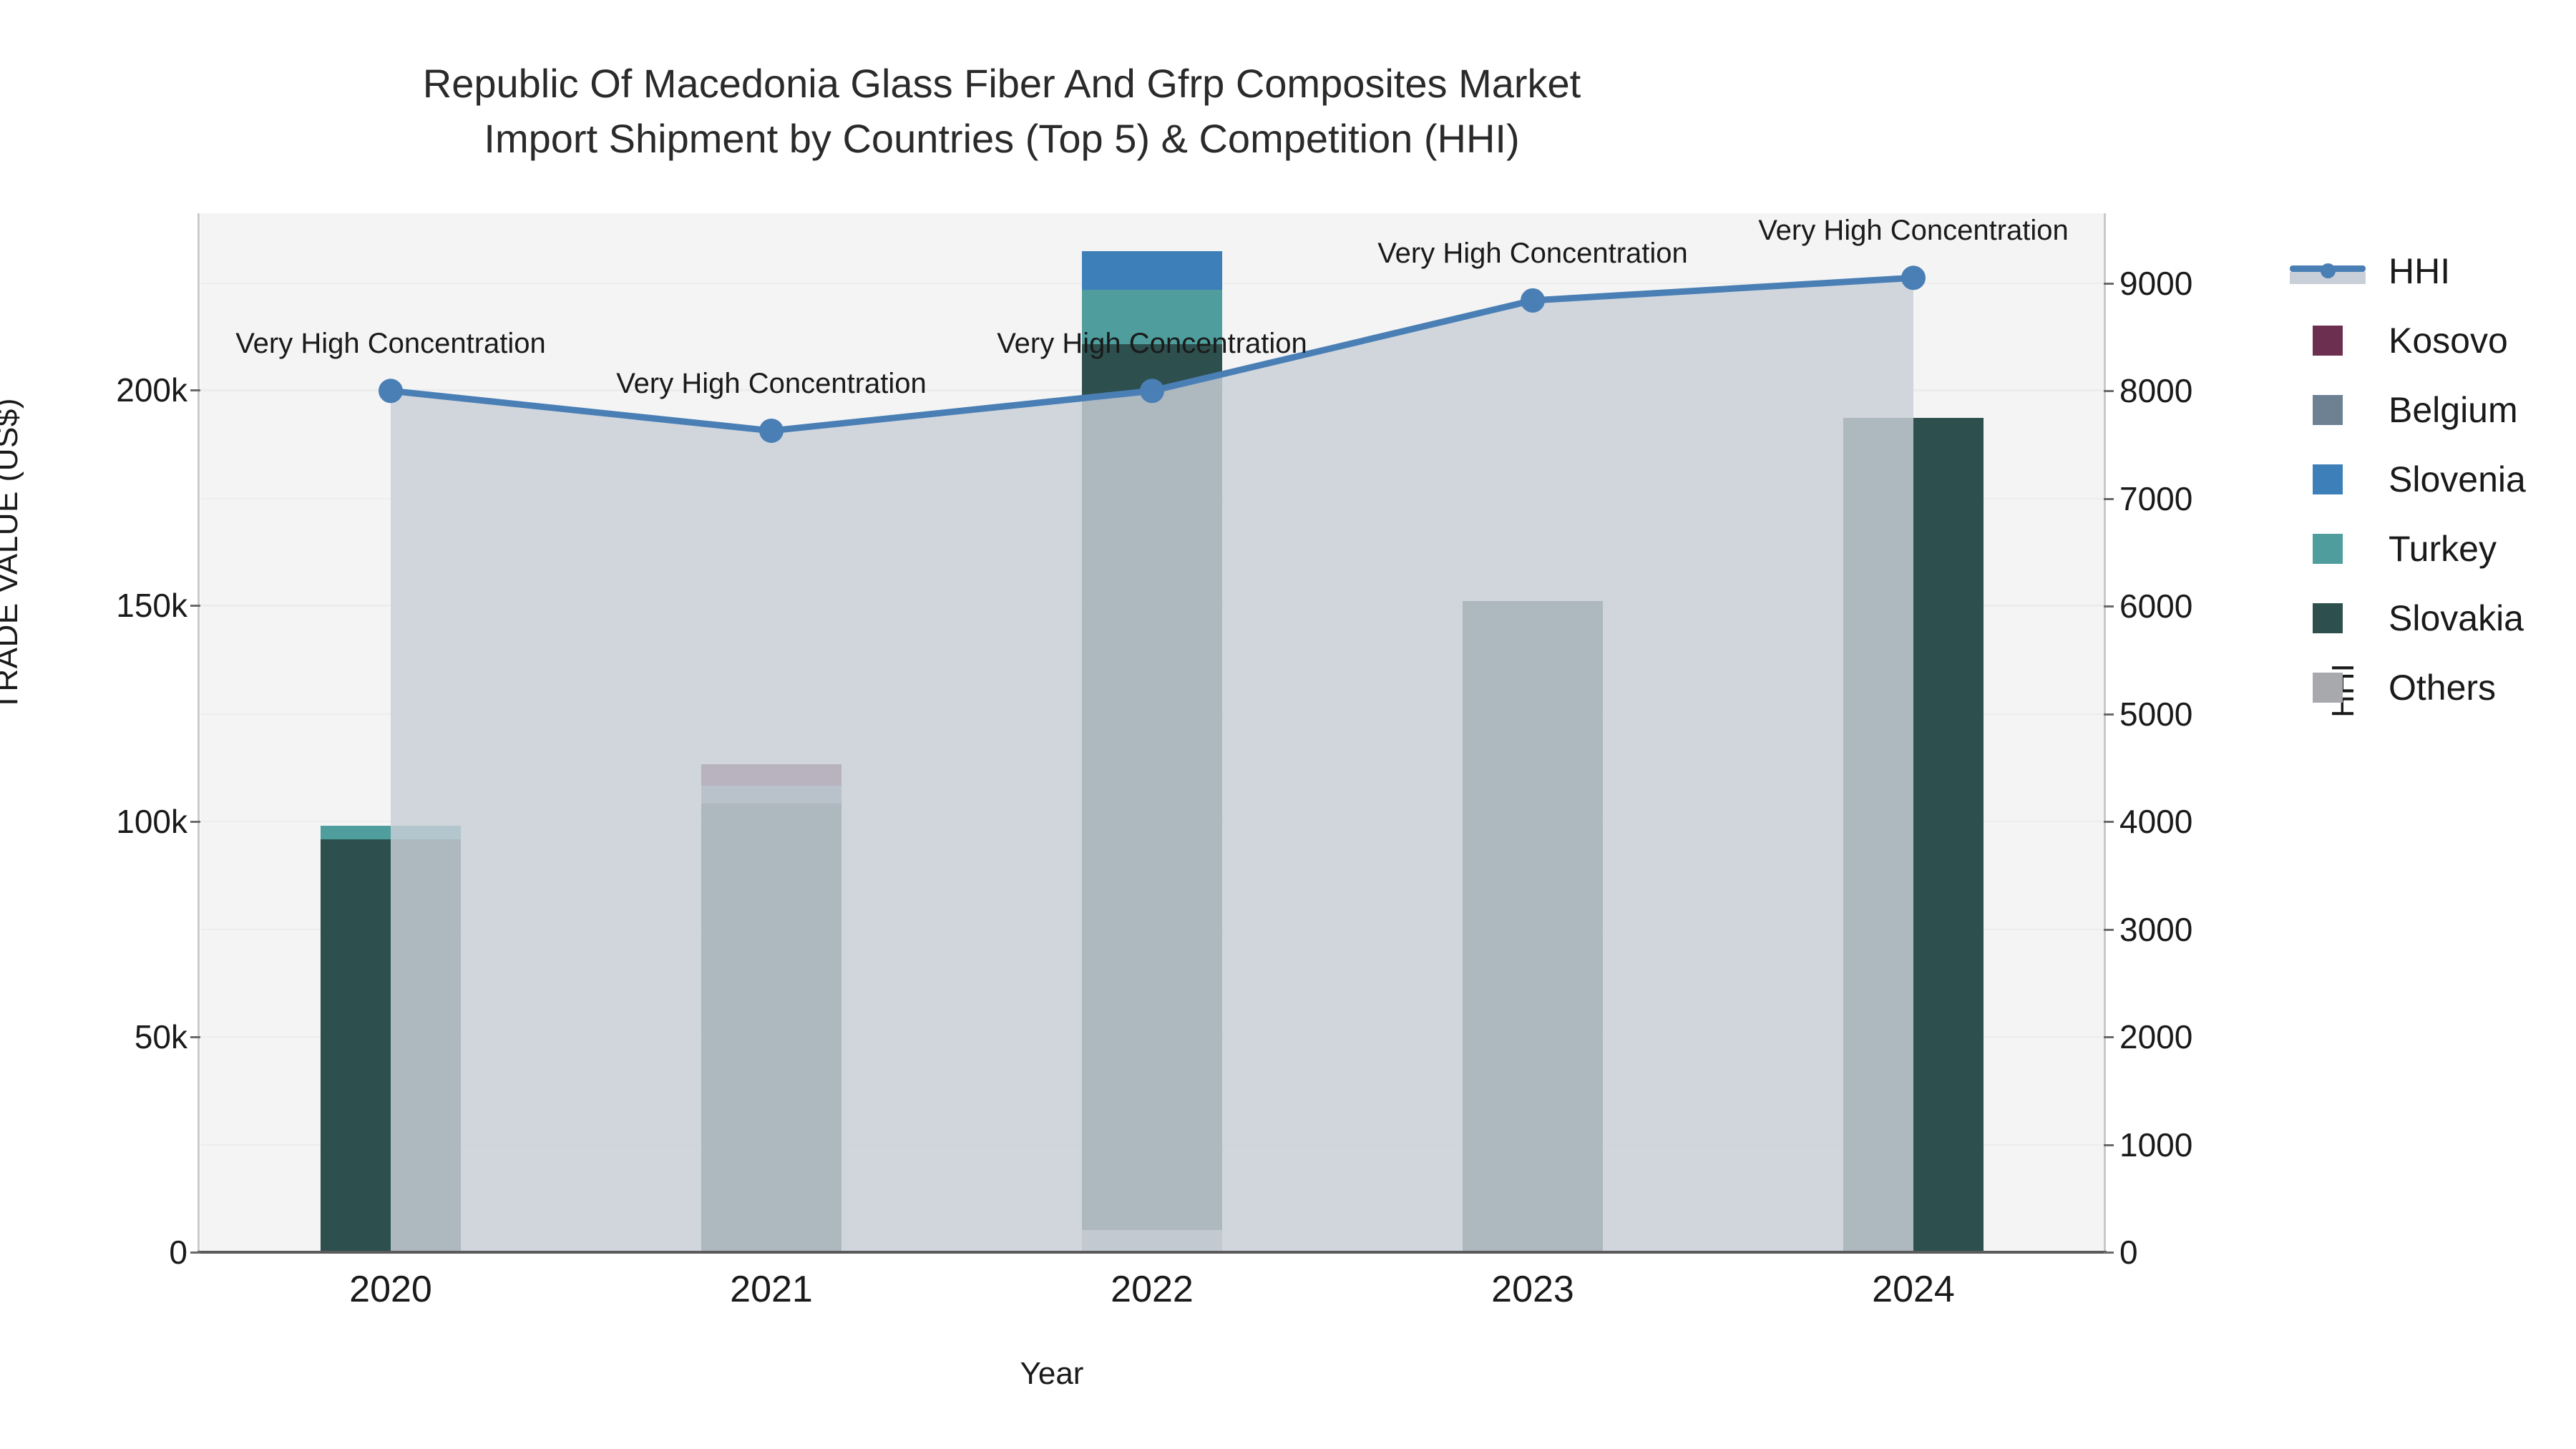 This screenshot has width=2576, height=1449. I want to click on y-tick-right-3000: 3000, so click(2156, 929).